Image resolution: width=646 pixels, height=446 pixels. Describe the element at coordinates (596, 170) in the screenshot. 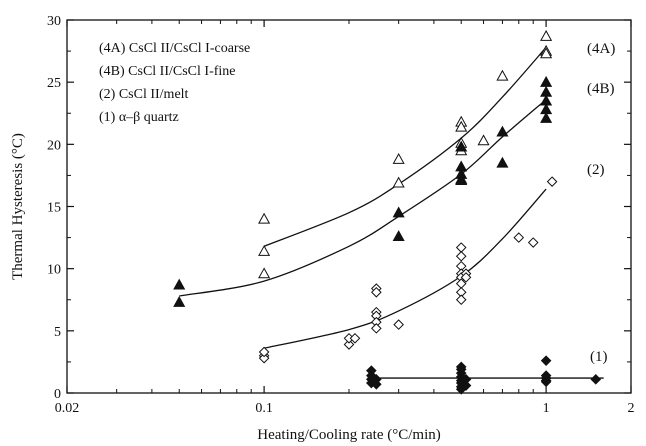

I see `series-annotation: (2)` at that location.